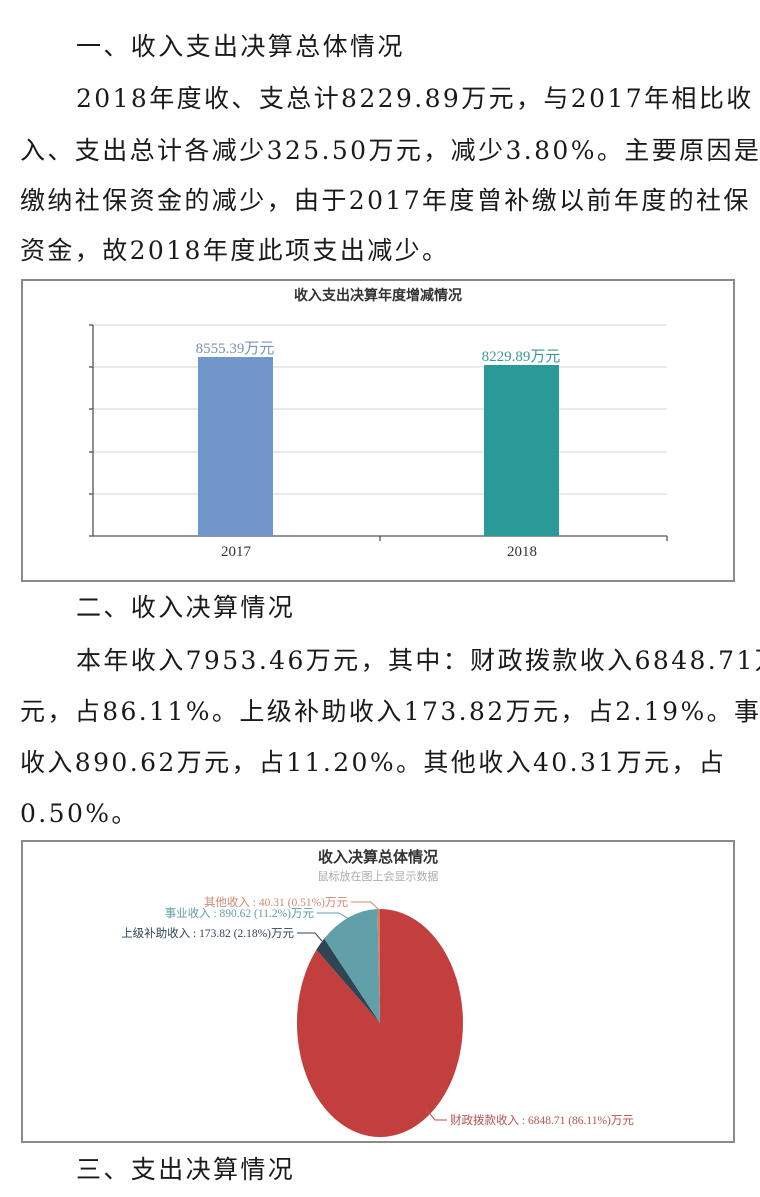 The height and width of the screenshot is (1197, 760). Describe the element at coordinates (235, 349) in the screenshot. I see `bar-label-2017: 8555.39万元` at that location.